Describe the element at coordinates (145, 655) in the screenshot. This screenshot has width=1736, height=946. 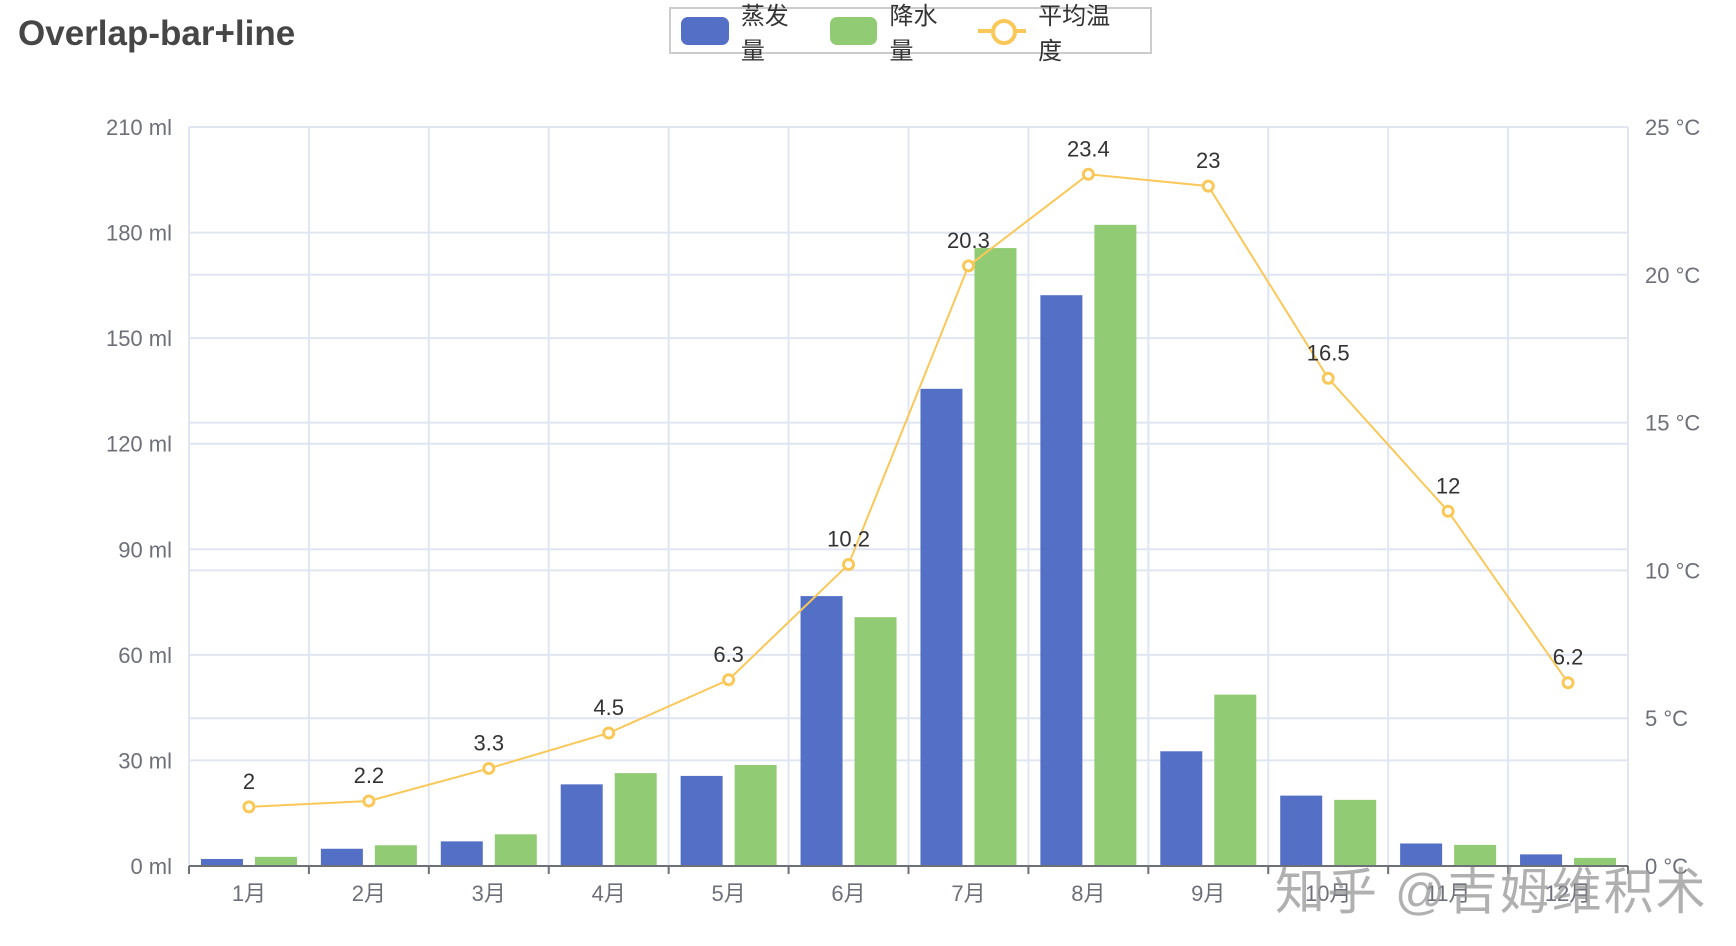
I see `y-axis-left-tick-label: 60 ml` at that location.